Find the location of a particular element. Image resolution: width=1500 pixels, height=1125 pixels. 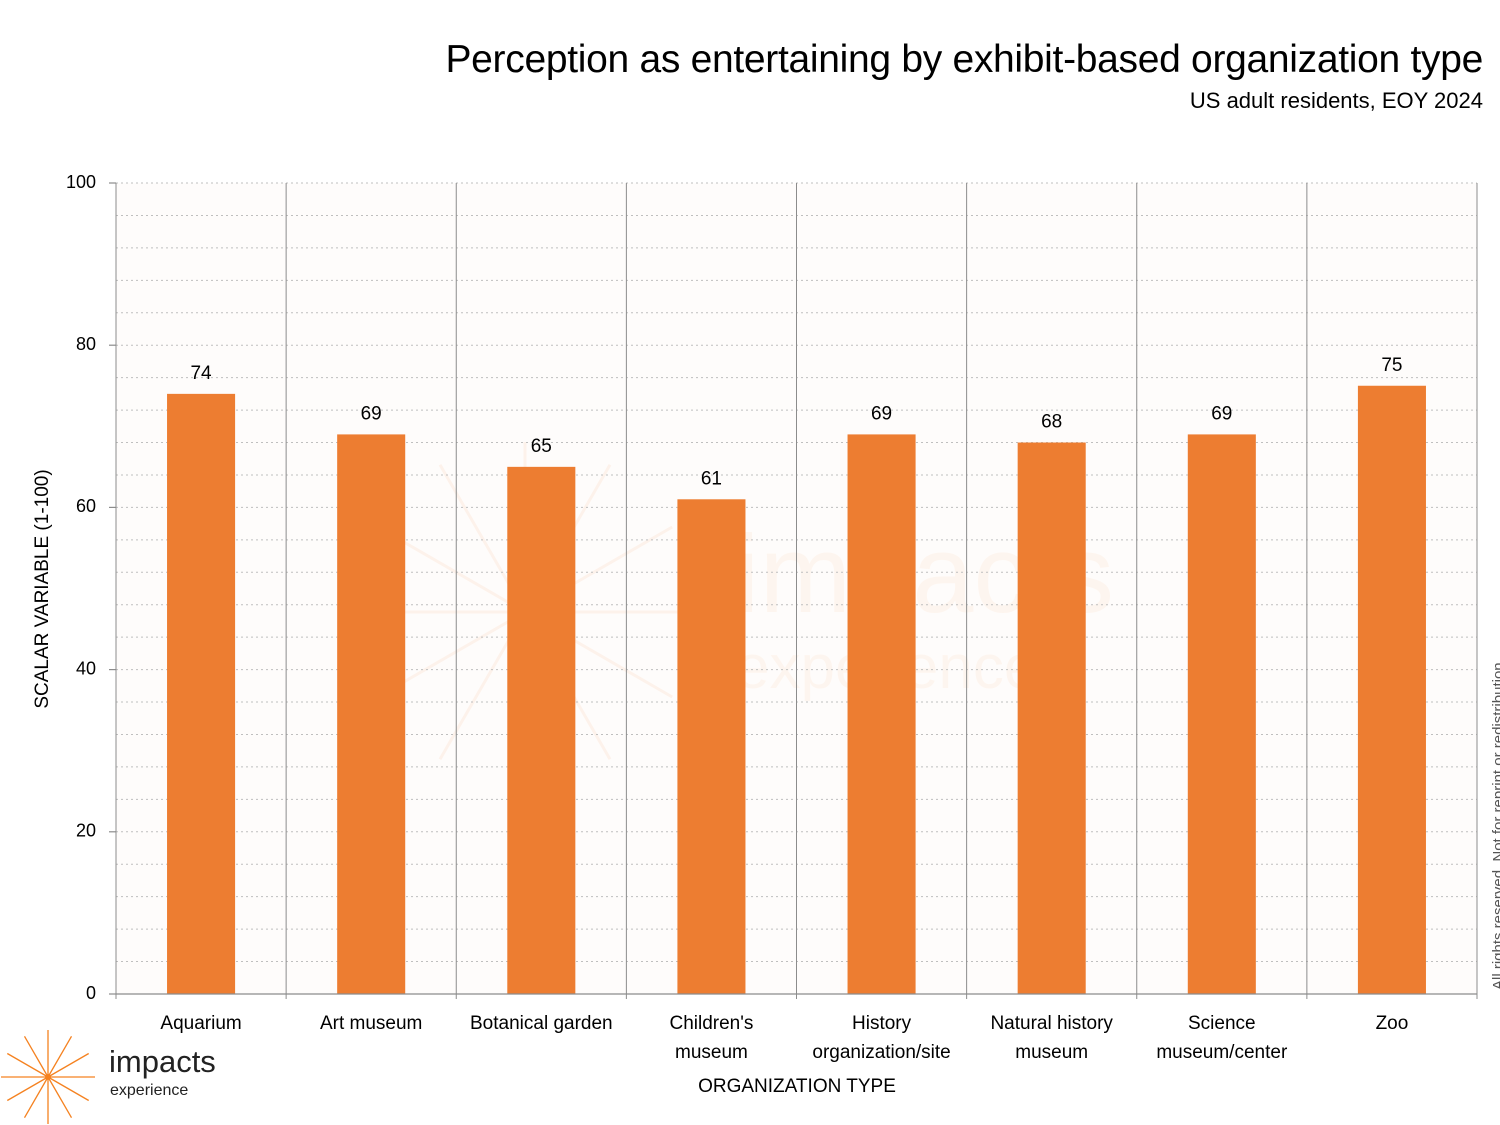

logo-subtitle: experience is located at coordinates (149, 1090).